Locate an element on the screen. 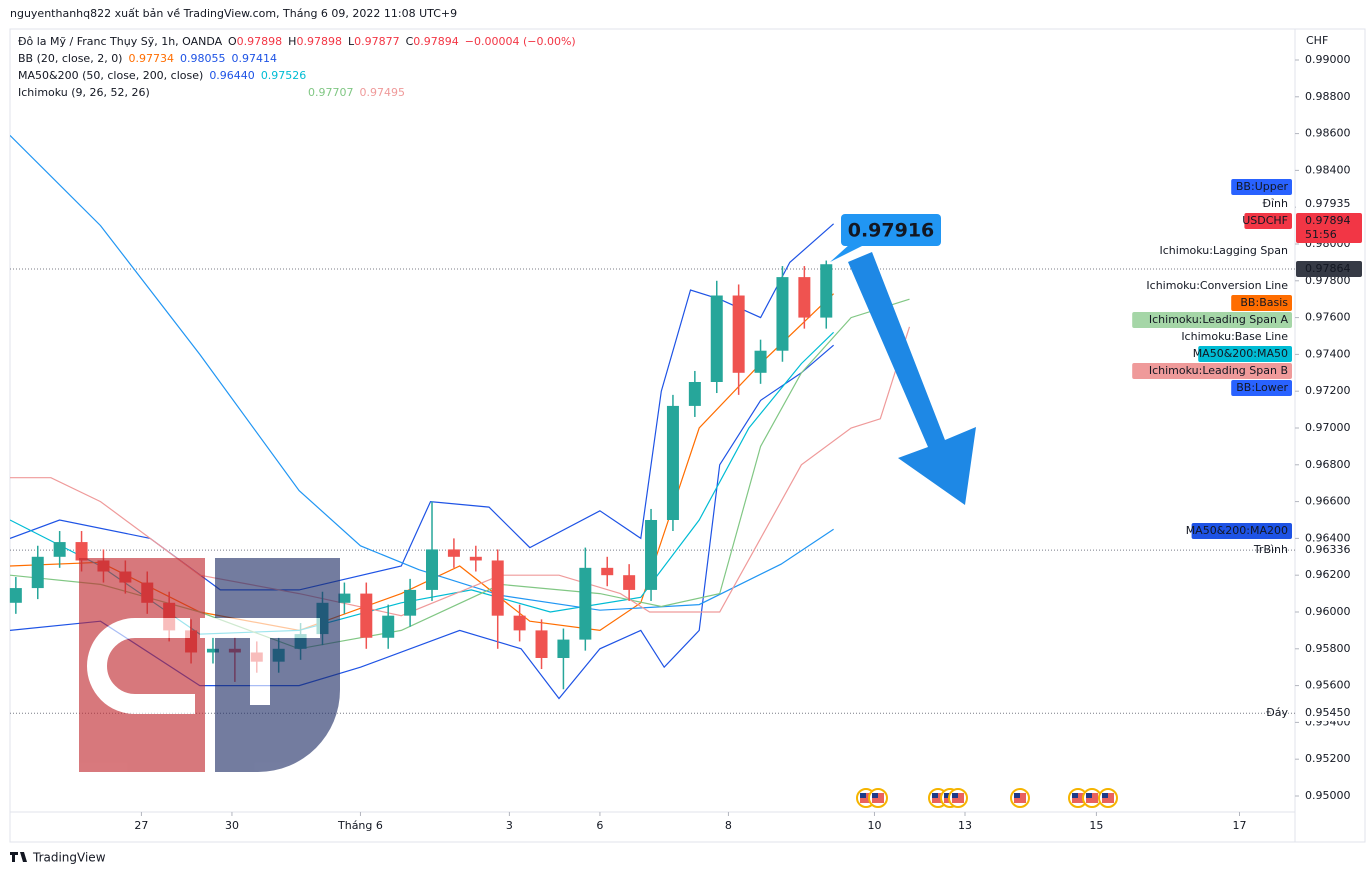 This screenshot has height=875, width=1369. legend-value: 0.97495 is located at coordinates (383, 92).